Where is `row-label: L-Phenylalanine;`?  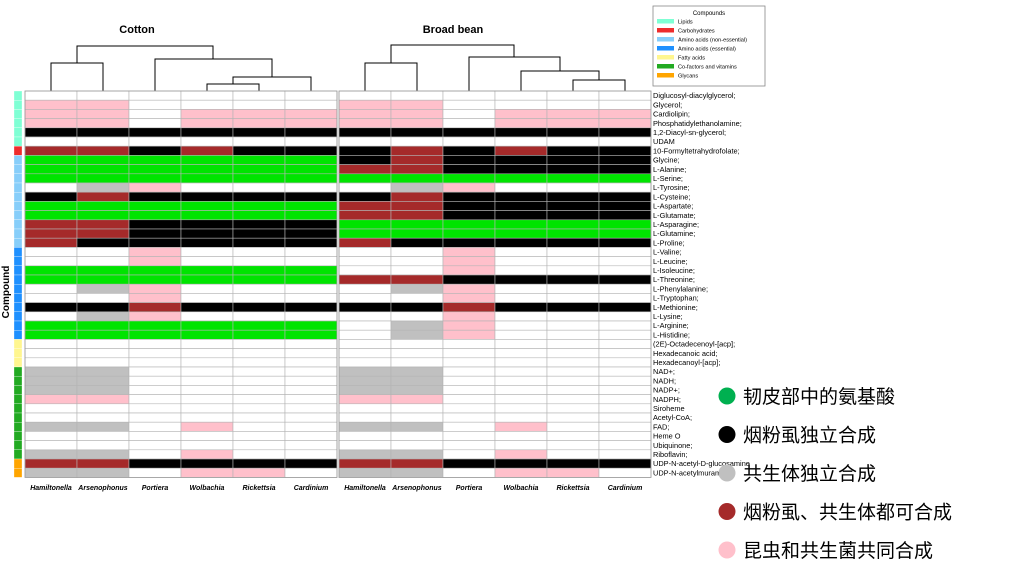
row-label: L-Phenylalanine; is located at coordinates (680, 288).